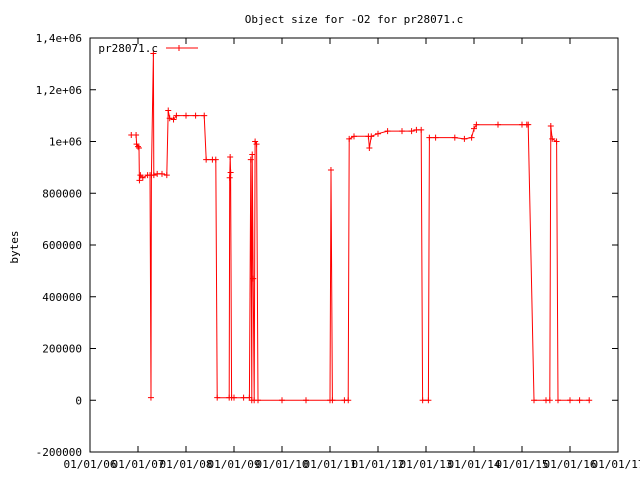 The width and height of the screenshot is (640, 480). What do you see at coordinates (65, 142) in the screenshot?
I see `y-tick-label: 1e+06` at bounding box center [65, 142].